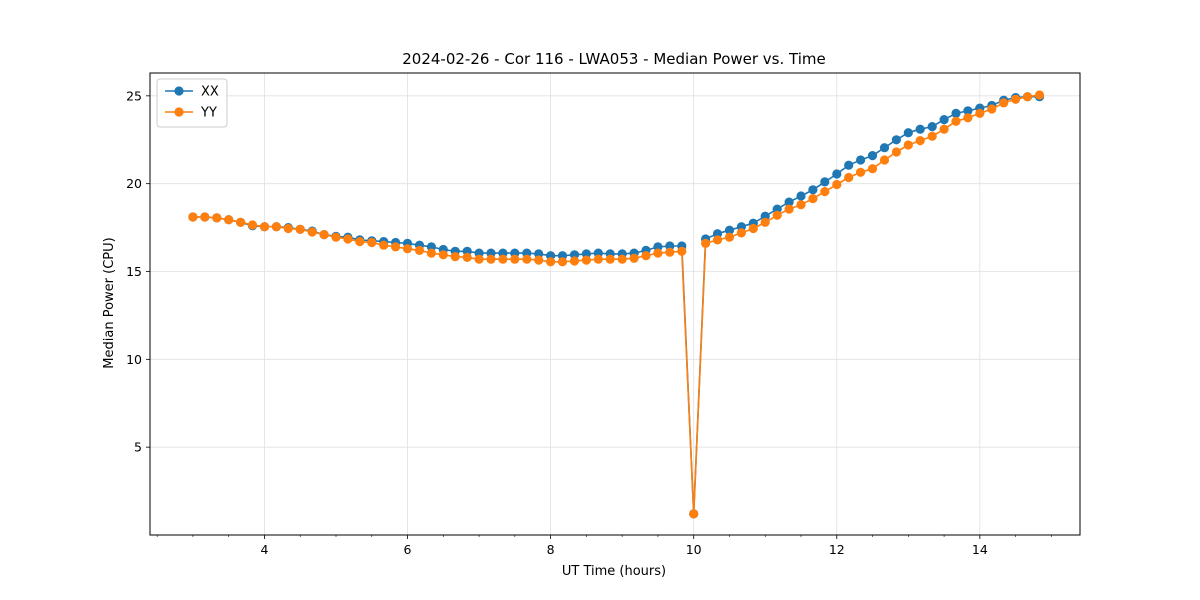  I want to click on x-axis-label: UT Time (hours), so click(614, 571).